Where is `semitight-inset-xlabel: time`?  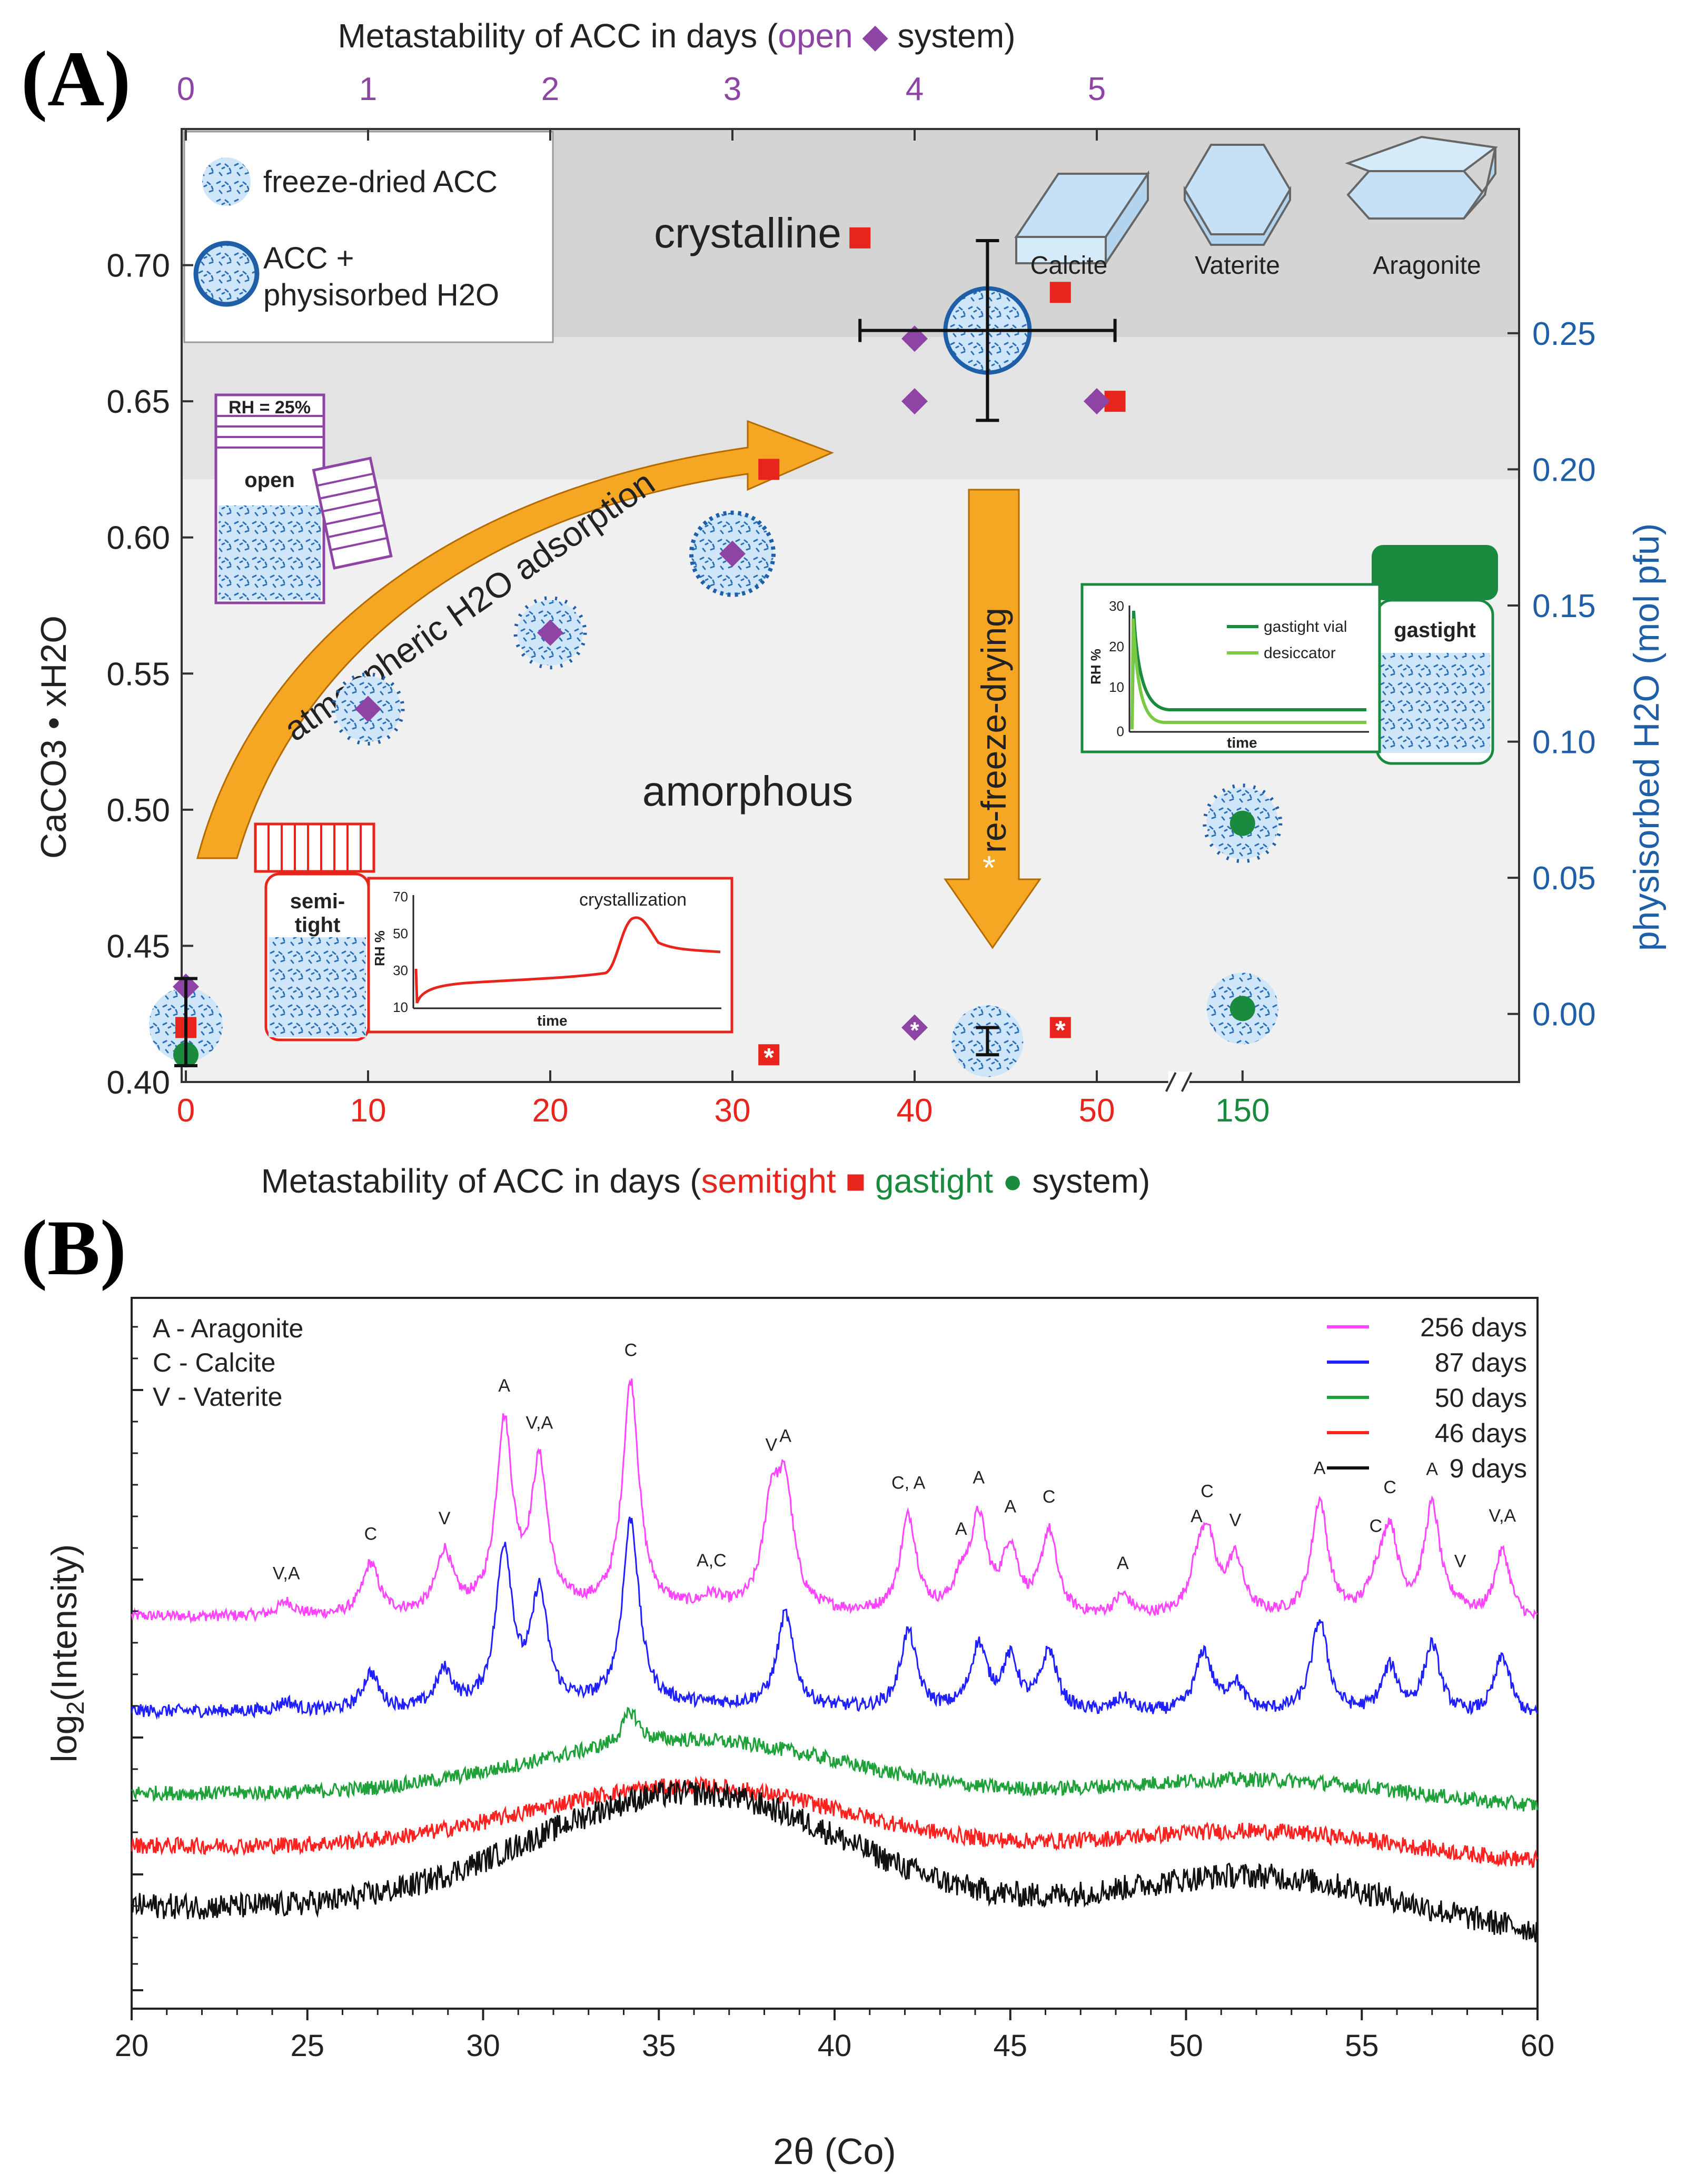 semitight-inset-xlabel: time is located at coordinates (552, 1020).